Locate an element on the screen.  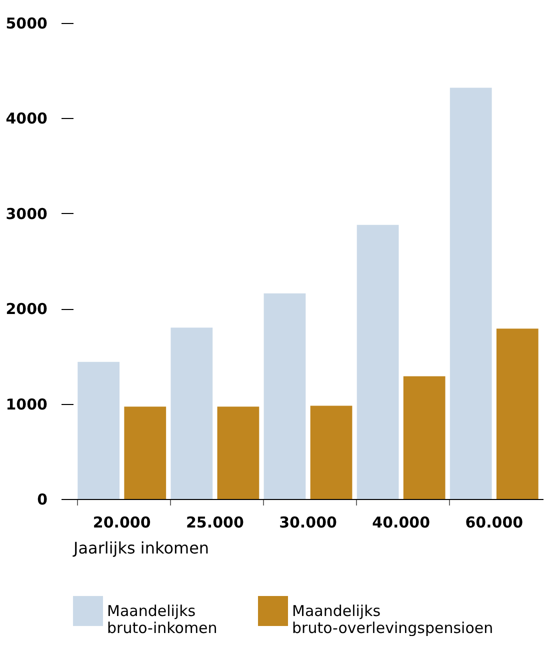
y-tick-label: 0 is located at coordinates (42, 499).